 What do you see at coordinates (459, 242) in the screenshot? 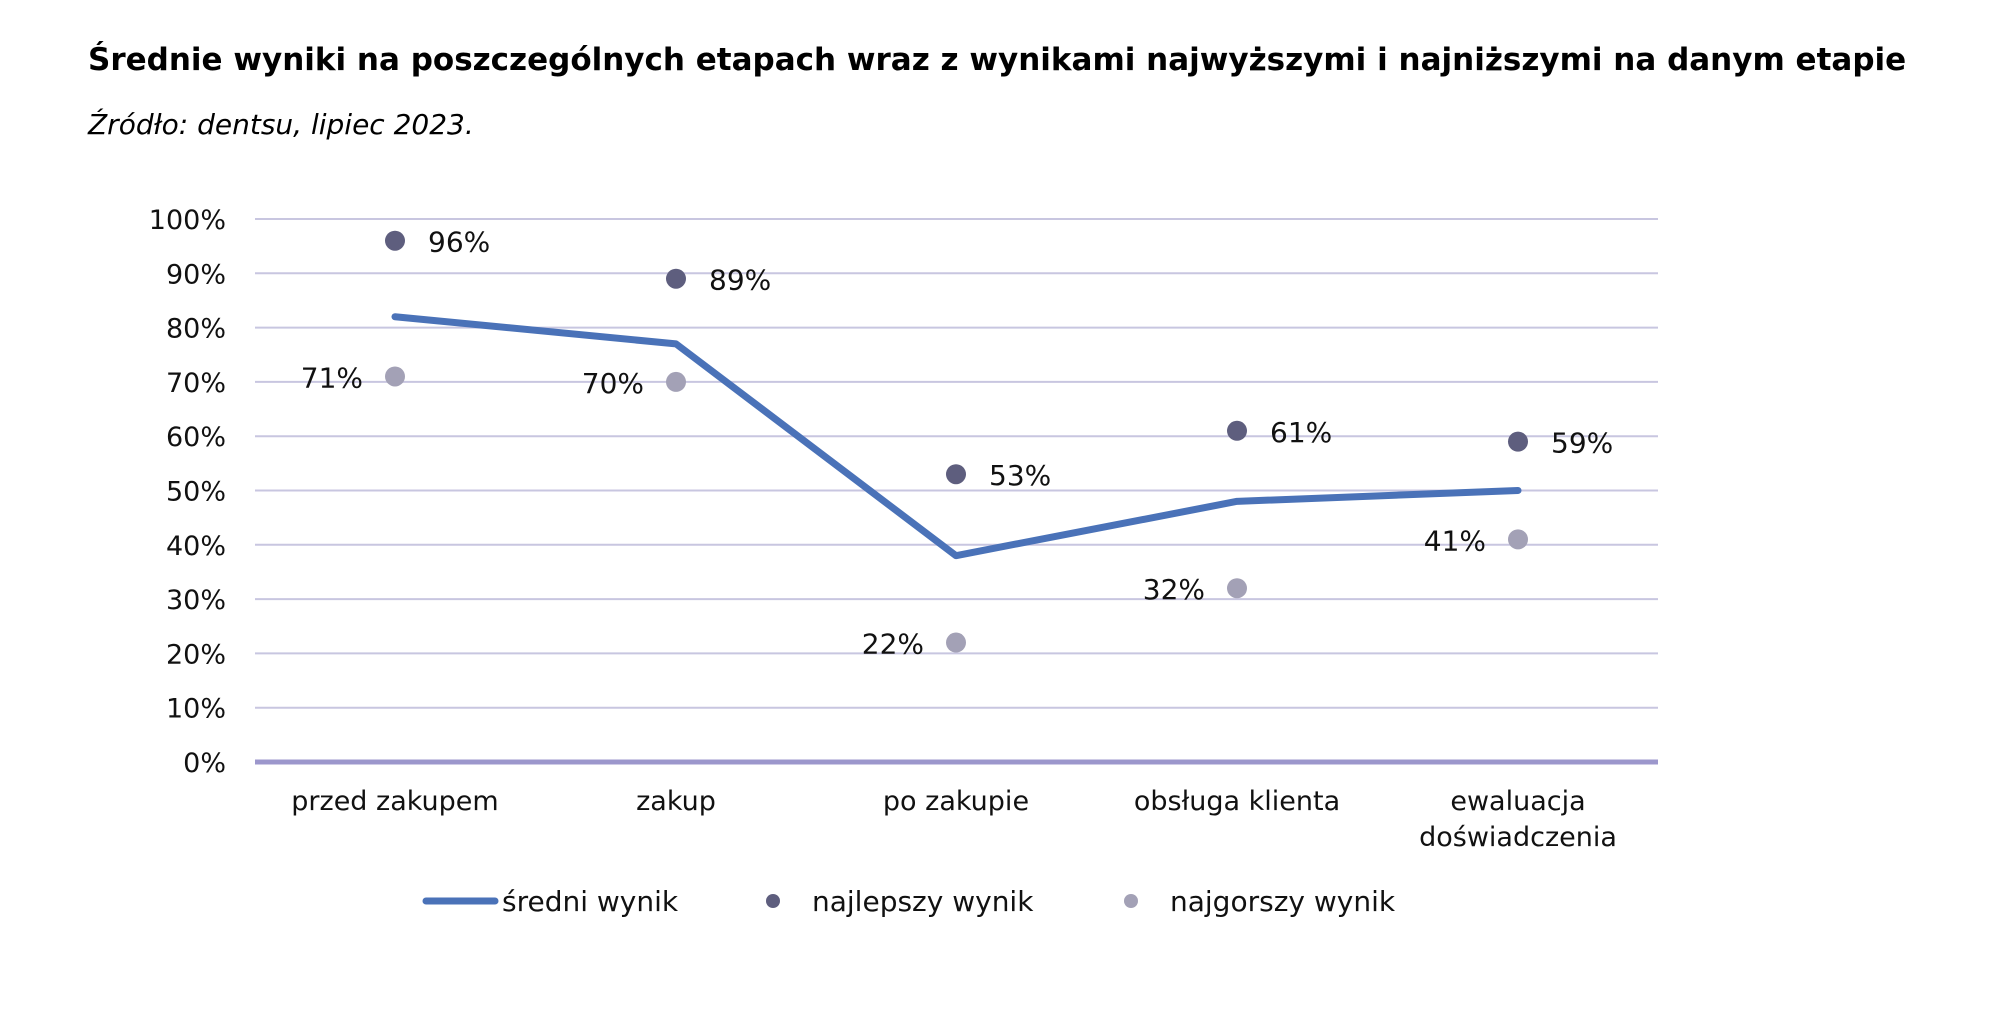
I see `data-label-best: 96%` at bounding box center [459, 242].